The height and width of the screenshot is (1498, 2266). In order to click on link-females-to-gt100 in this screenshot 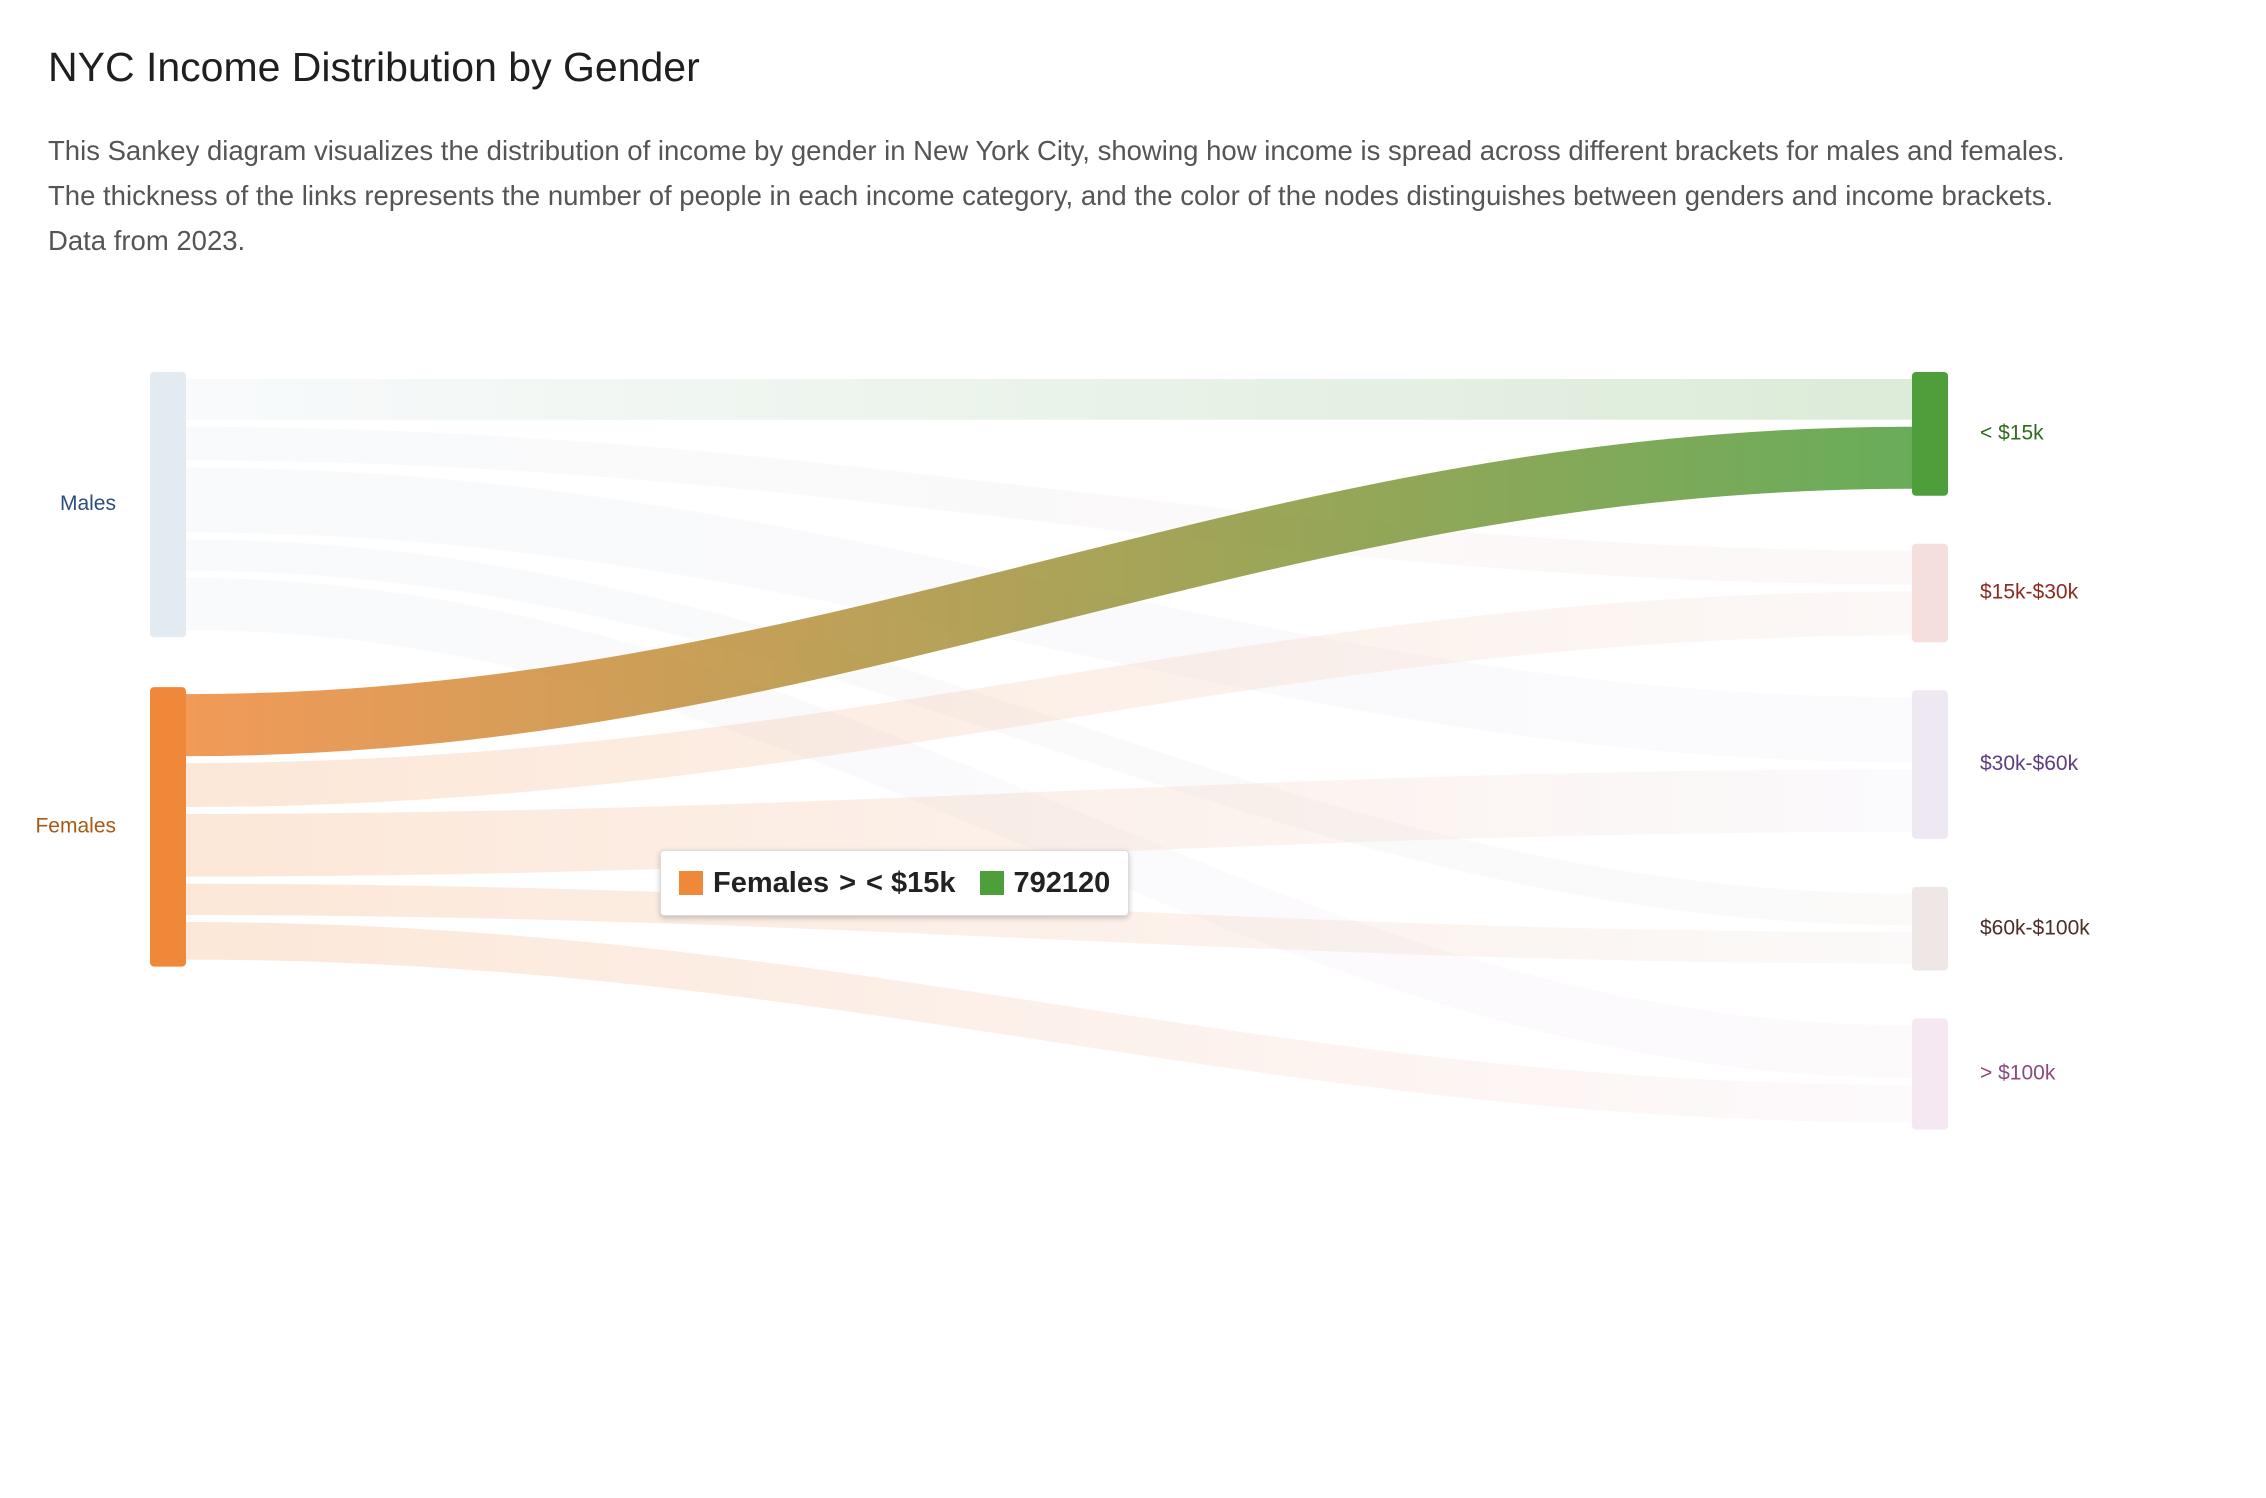, I will do `click(1049, 1022)`.